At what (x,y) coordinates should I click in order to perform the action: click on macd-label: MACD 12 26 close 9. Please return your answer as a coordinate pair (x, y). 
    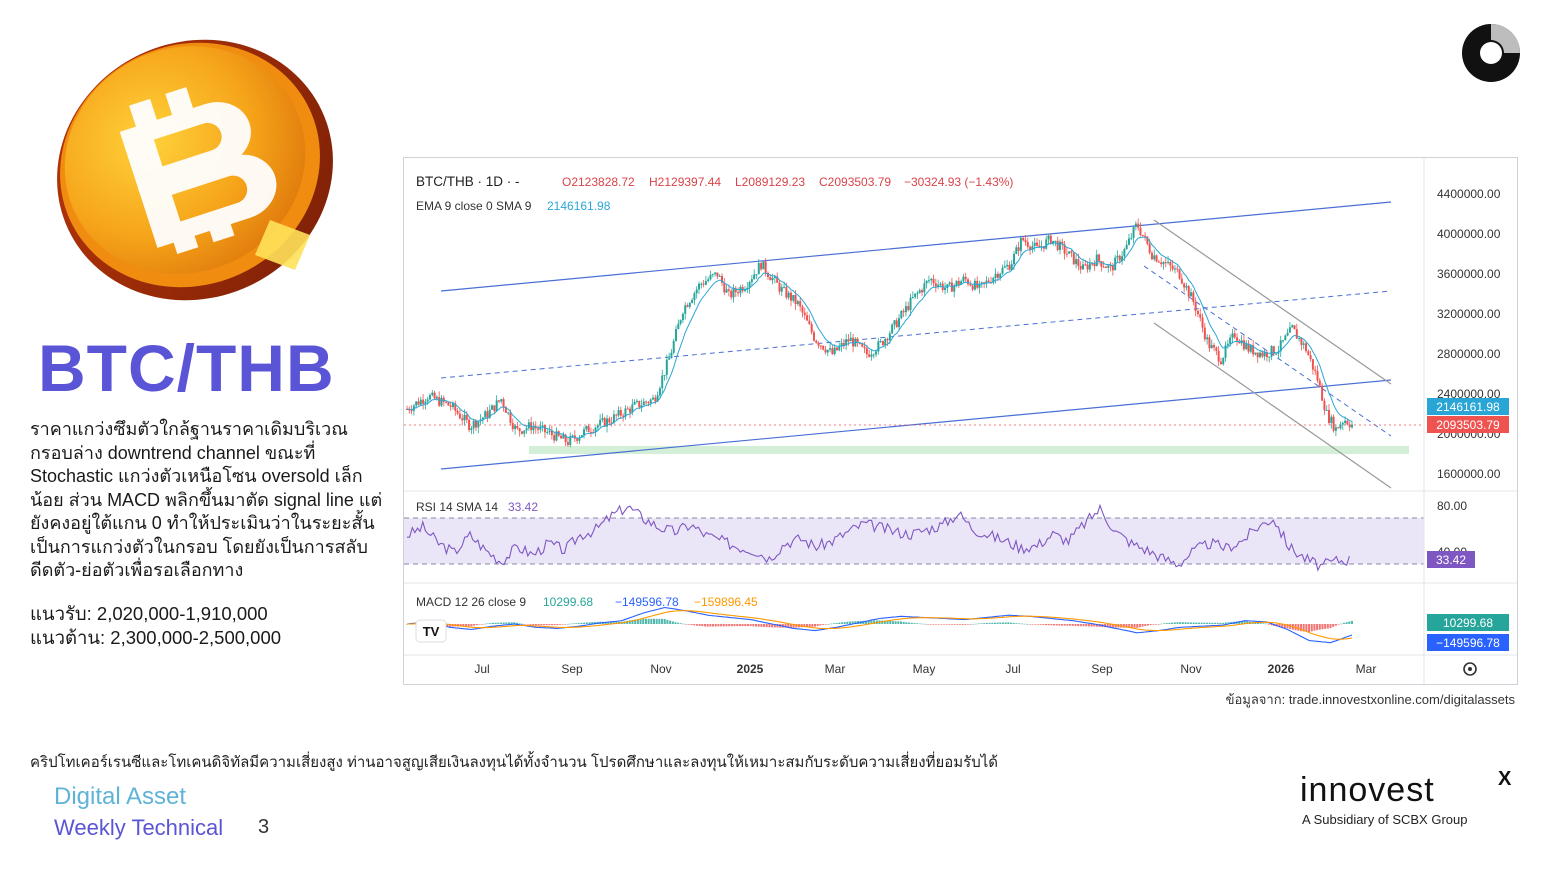
    Looking at the image, I should click on (471, 602).